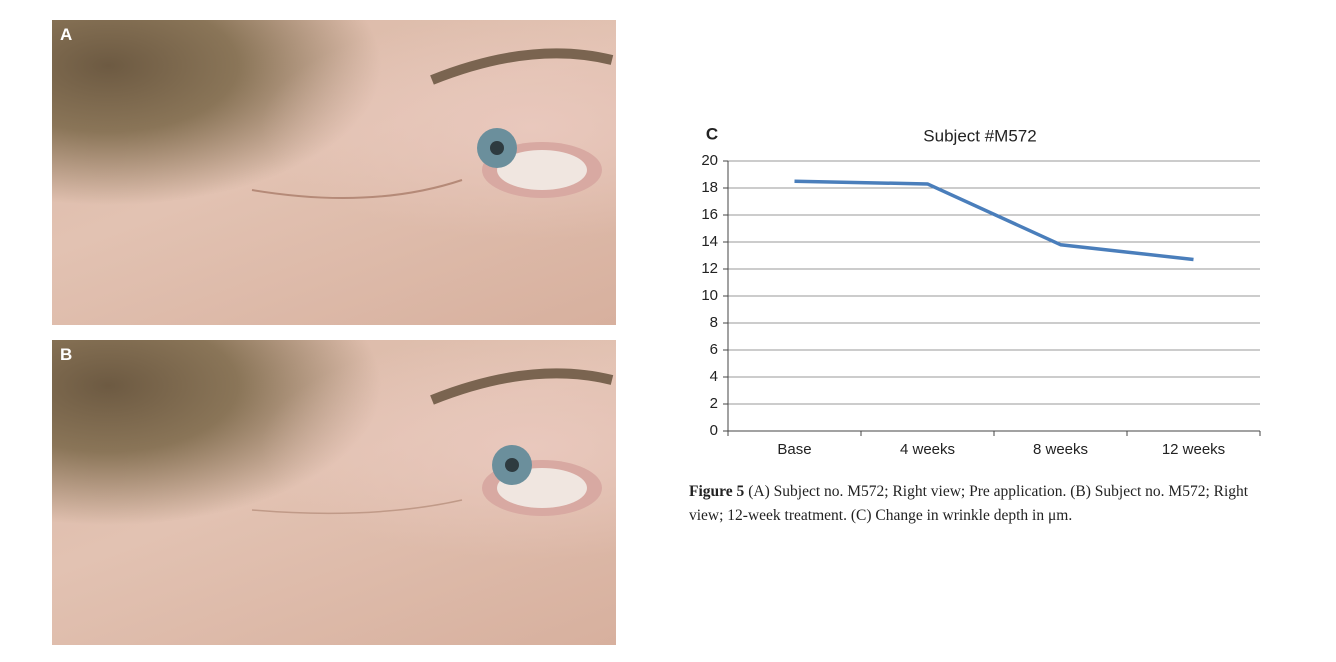  I want to click on y-tick-label: 16, so click(709, 214).